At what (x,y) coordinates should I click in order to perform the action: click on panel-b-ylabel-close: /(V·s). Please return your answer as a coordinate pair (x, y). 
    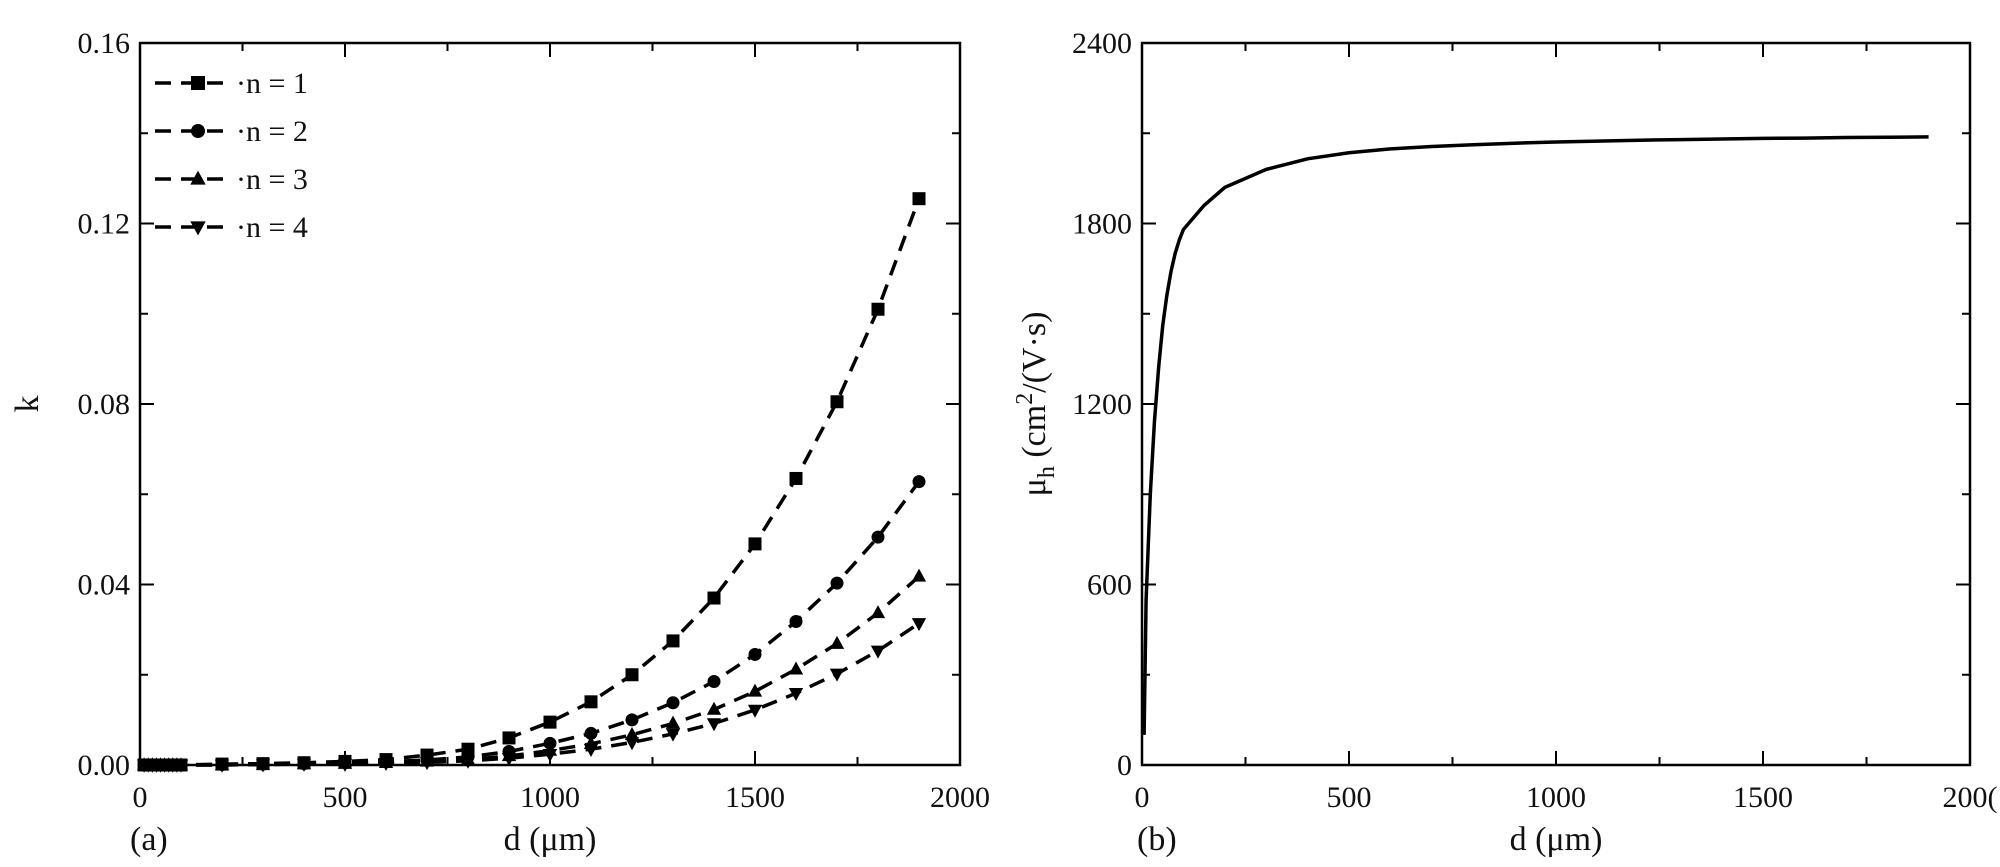
    Looking at the image, I should click on (1034, 352).